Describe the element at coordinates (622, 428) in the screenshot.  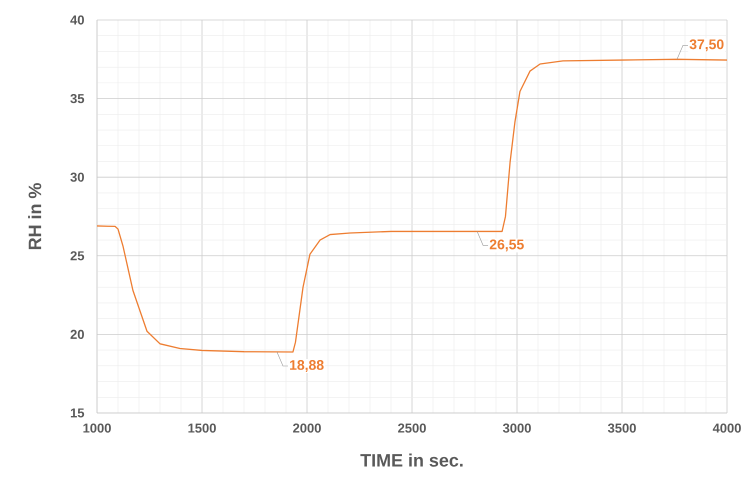
I see `x-tick-label: 3500` at that location.